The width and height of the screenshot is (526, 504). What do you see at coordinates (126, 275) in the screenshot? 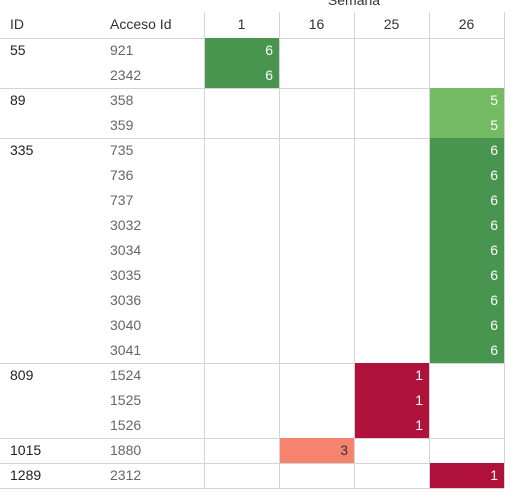
I see `acceso-id: 3035` at bounding box center [126, 275].